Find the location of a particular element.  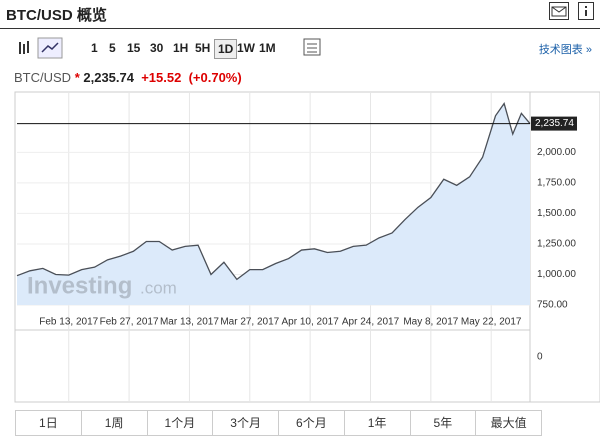

x-tick-label: May 22, 2017 is located at coordinates (491, 322).